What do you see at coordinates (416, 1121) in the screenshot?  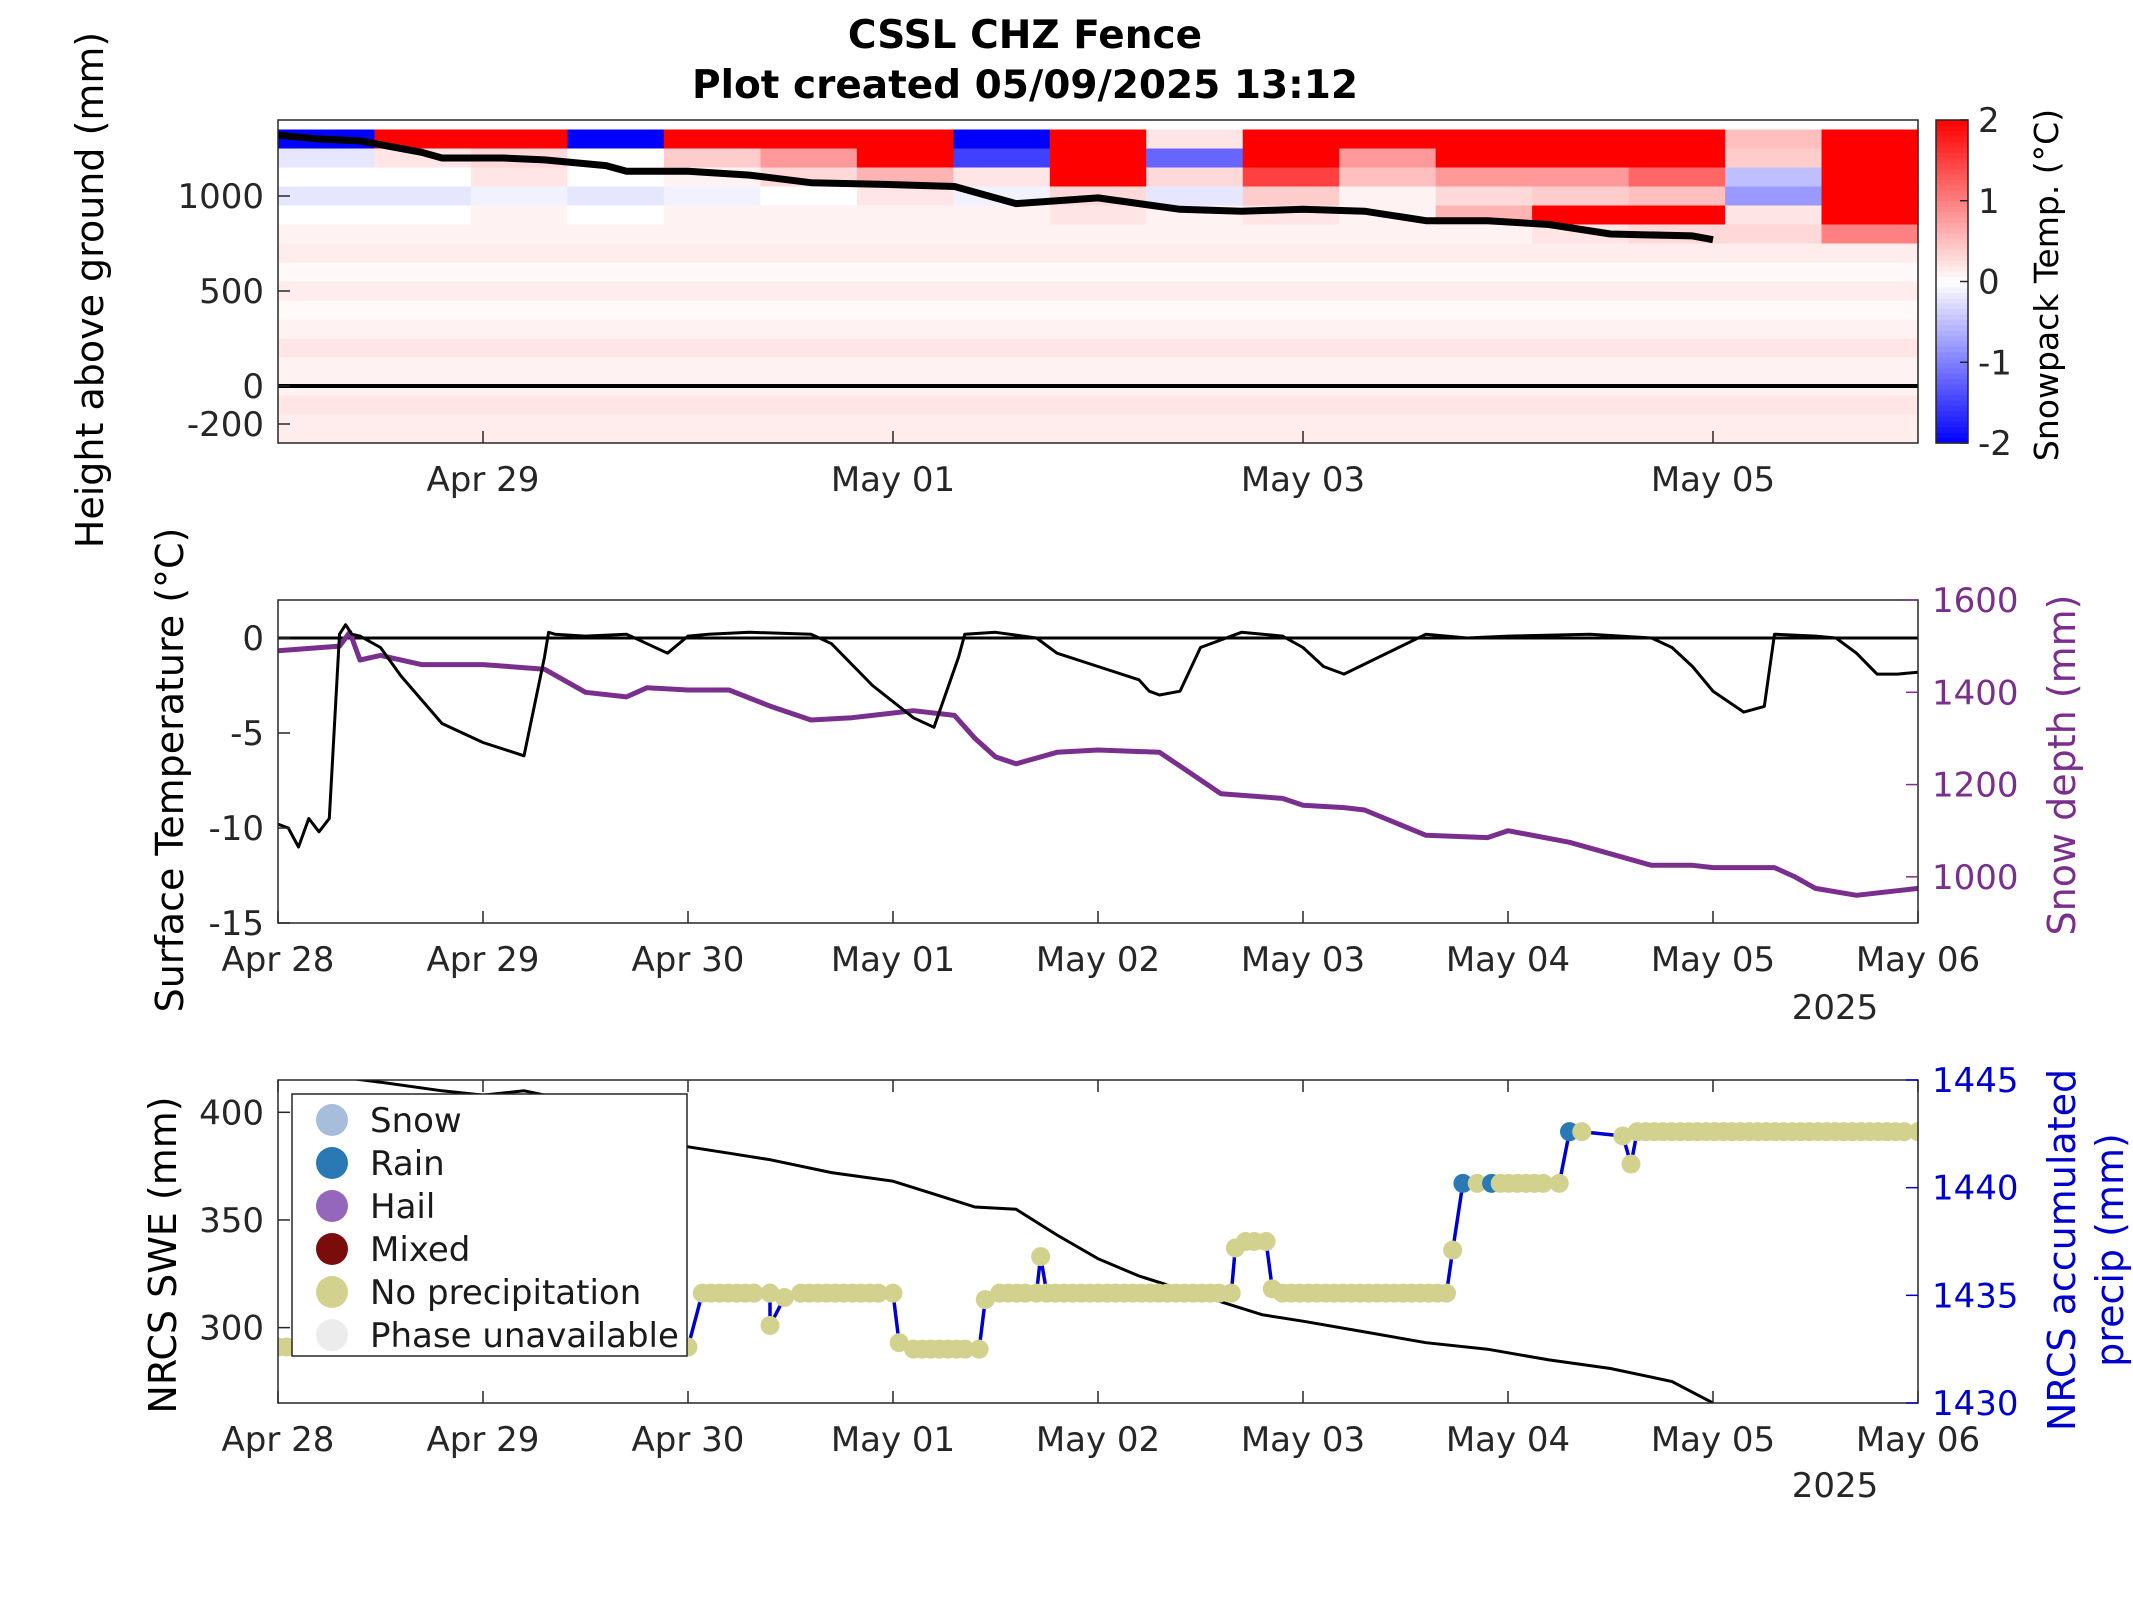 I see `legend-label: Snow` at bounding box center [416, 1121].